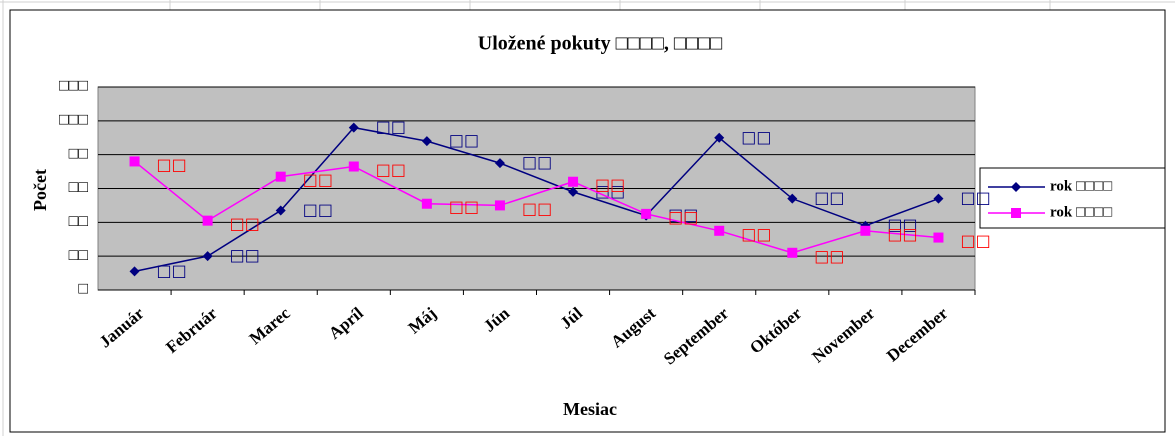 The image size is (1175, 436). I want to click on x-axis-label: Mesiac, so click(590, 409).